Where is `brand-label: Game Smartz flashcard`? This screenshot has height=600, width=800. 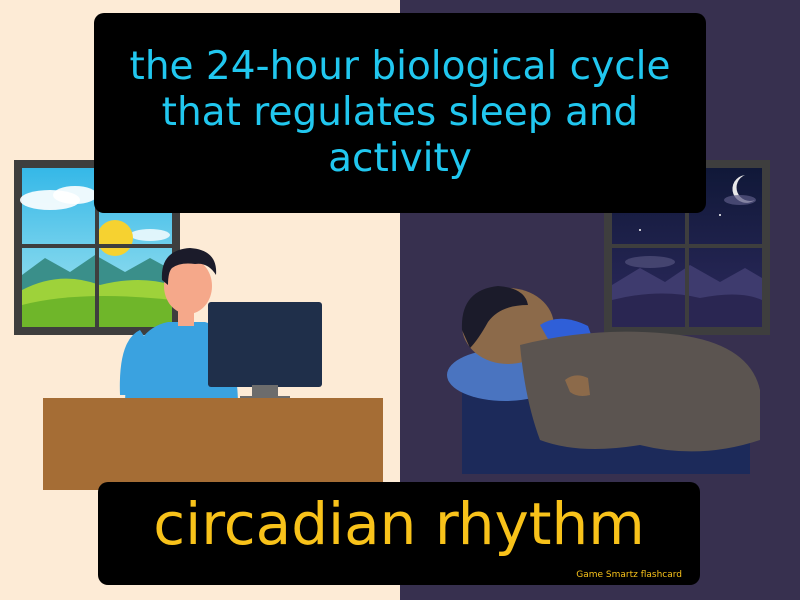 brand-label: Game Smartz flashcard is located at coordinates (629, 575).